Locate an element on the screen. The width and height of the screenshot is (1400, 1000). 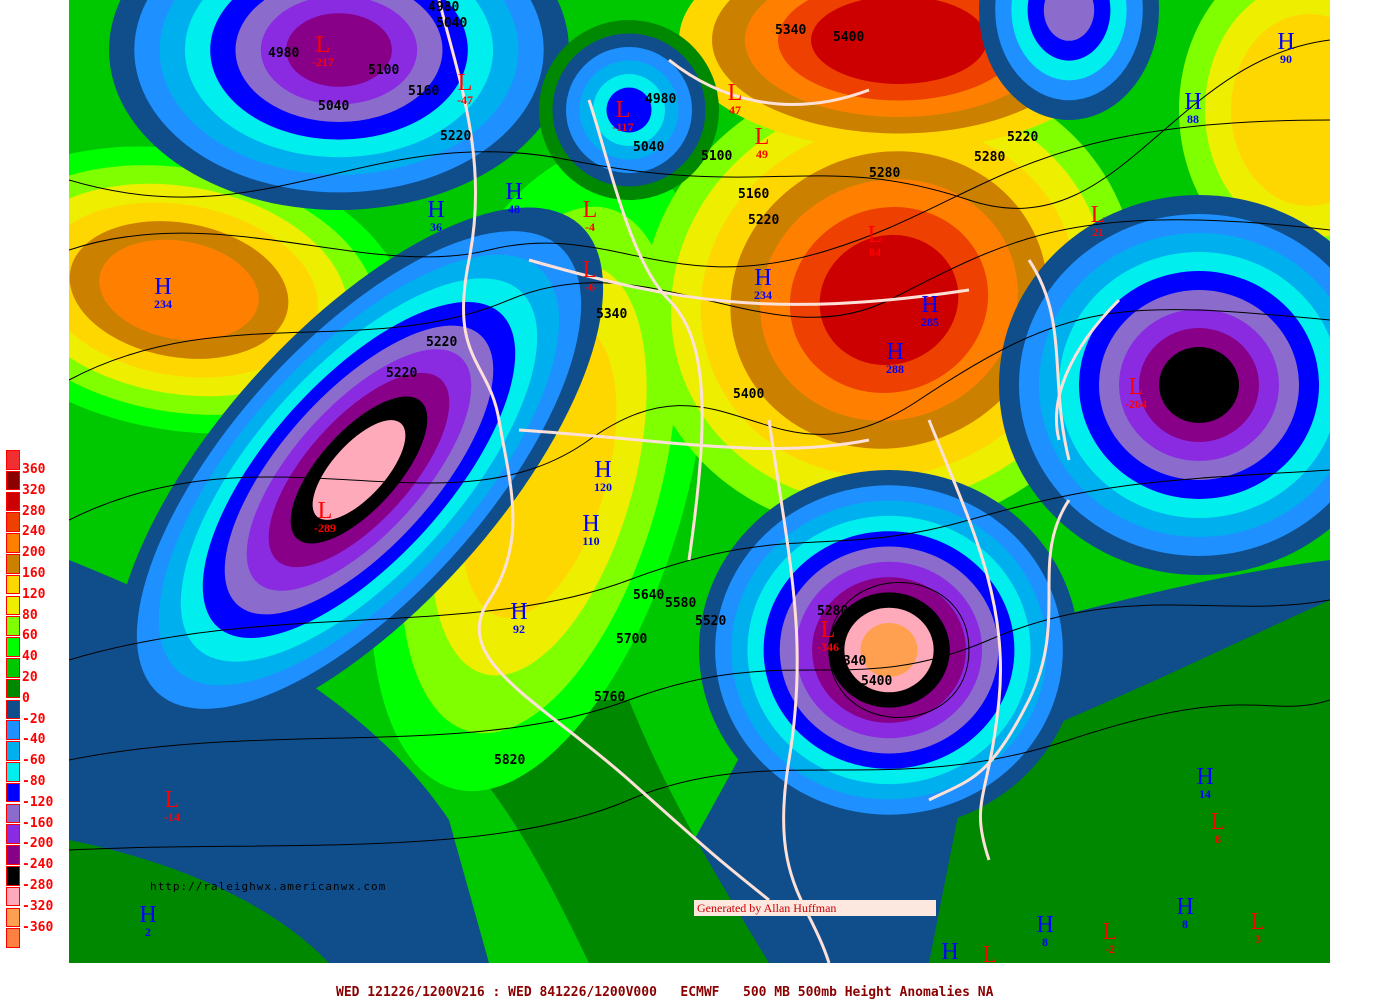
low-pressure-marker: L -2 is located at coordinates (1110, 937).